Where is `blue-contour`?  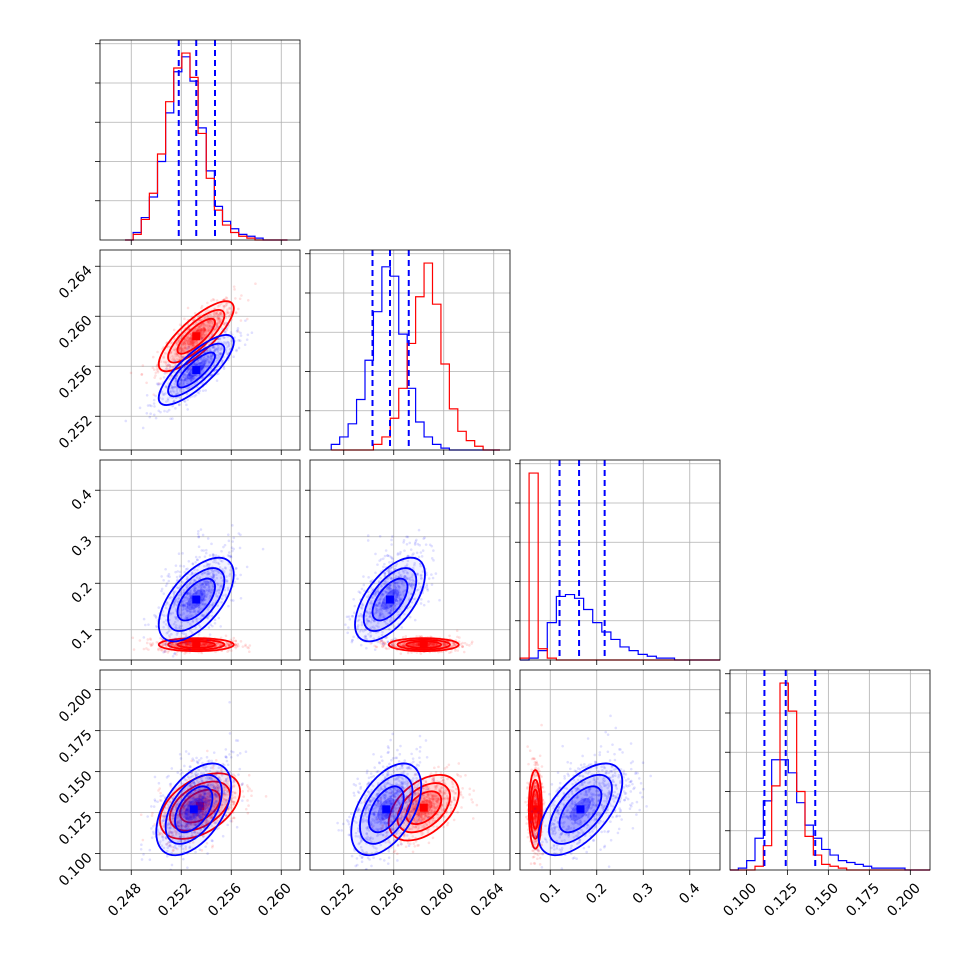 blue-contour is located at coordinates (196, 599).